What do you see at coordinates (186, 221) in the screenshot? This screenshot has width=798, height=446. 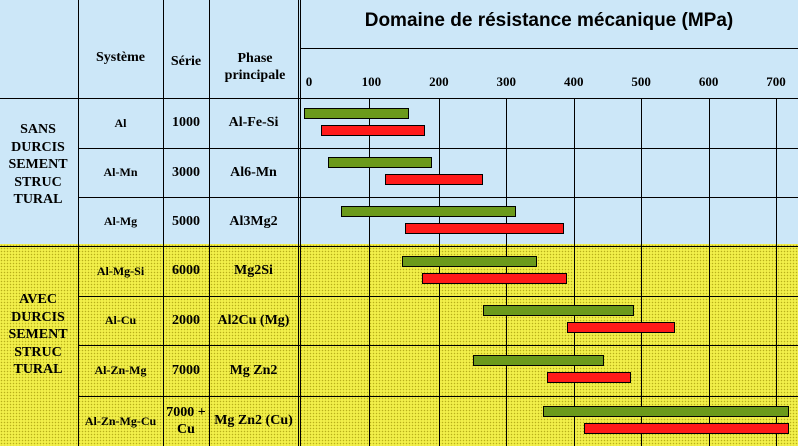 I see `row-serie: 5000` at bounding box center [186, 221].